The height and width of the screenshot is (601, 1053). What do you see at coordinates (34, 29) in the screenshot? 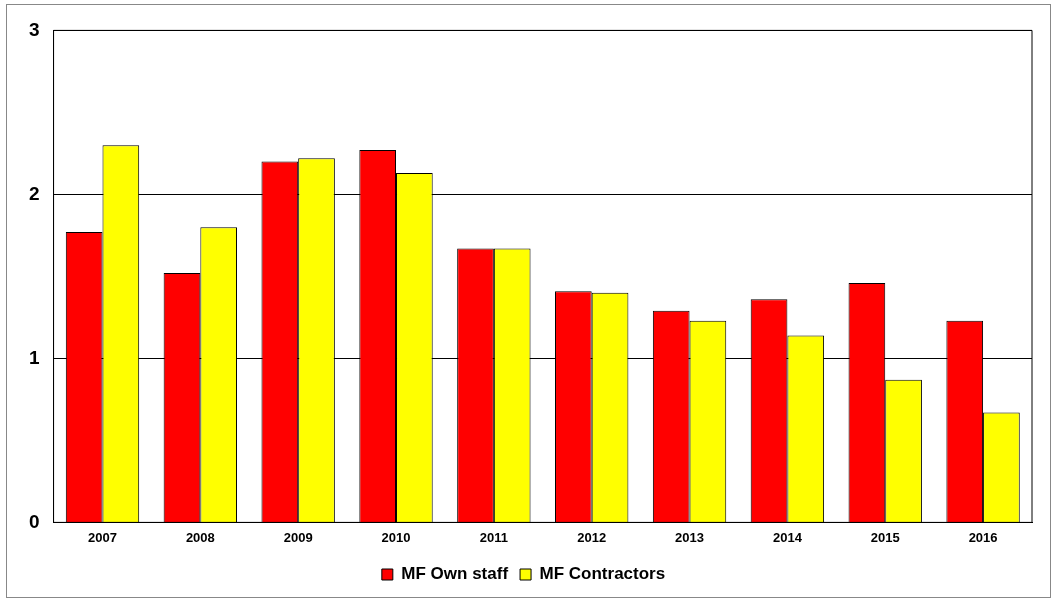
I see `y-tick-label: 3` at bounding box center [34, 29].